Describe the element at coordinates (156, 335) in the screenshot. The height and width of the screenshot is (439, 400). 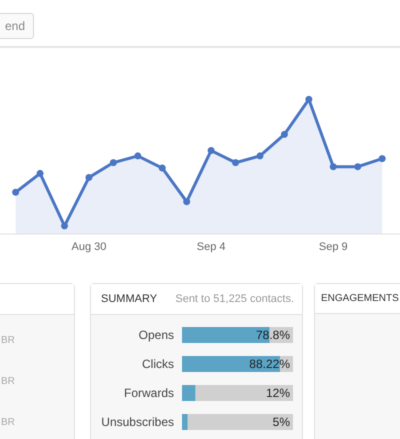
I see `y-tick-label: Opens` at that location.